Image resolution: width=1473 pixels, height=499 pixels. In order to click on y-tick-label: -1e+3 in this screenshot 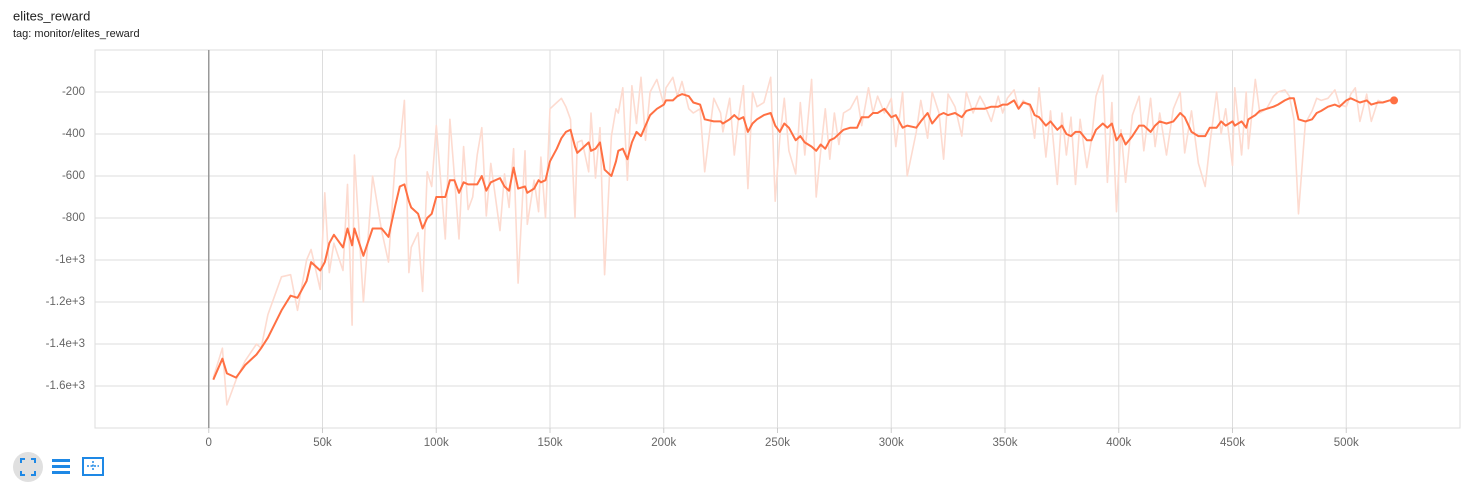, I will do `click(70, 260)`.